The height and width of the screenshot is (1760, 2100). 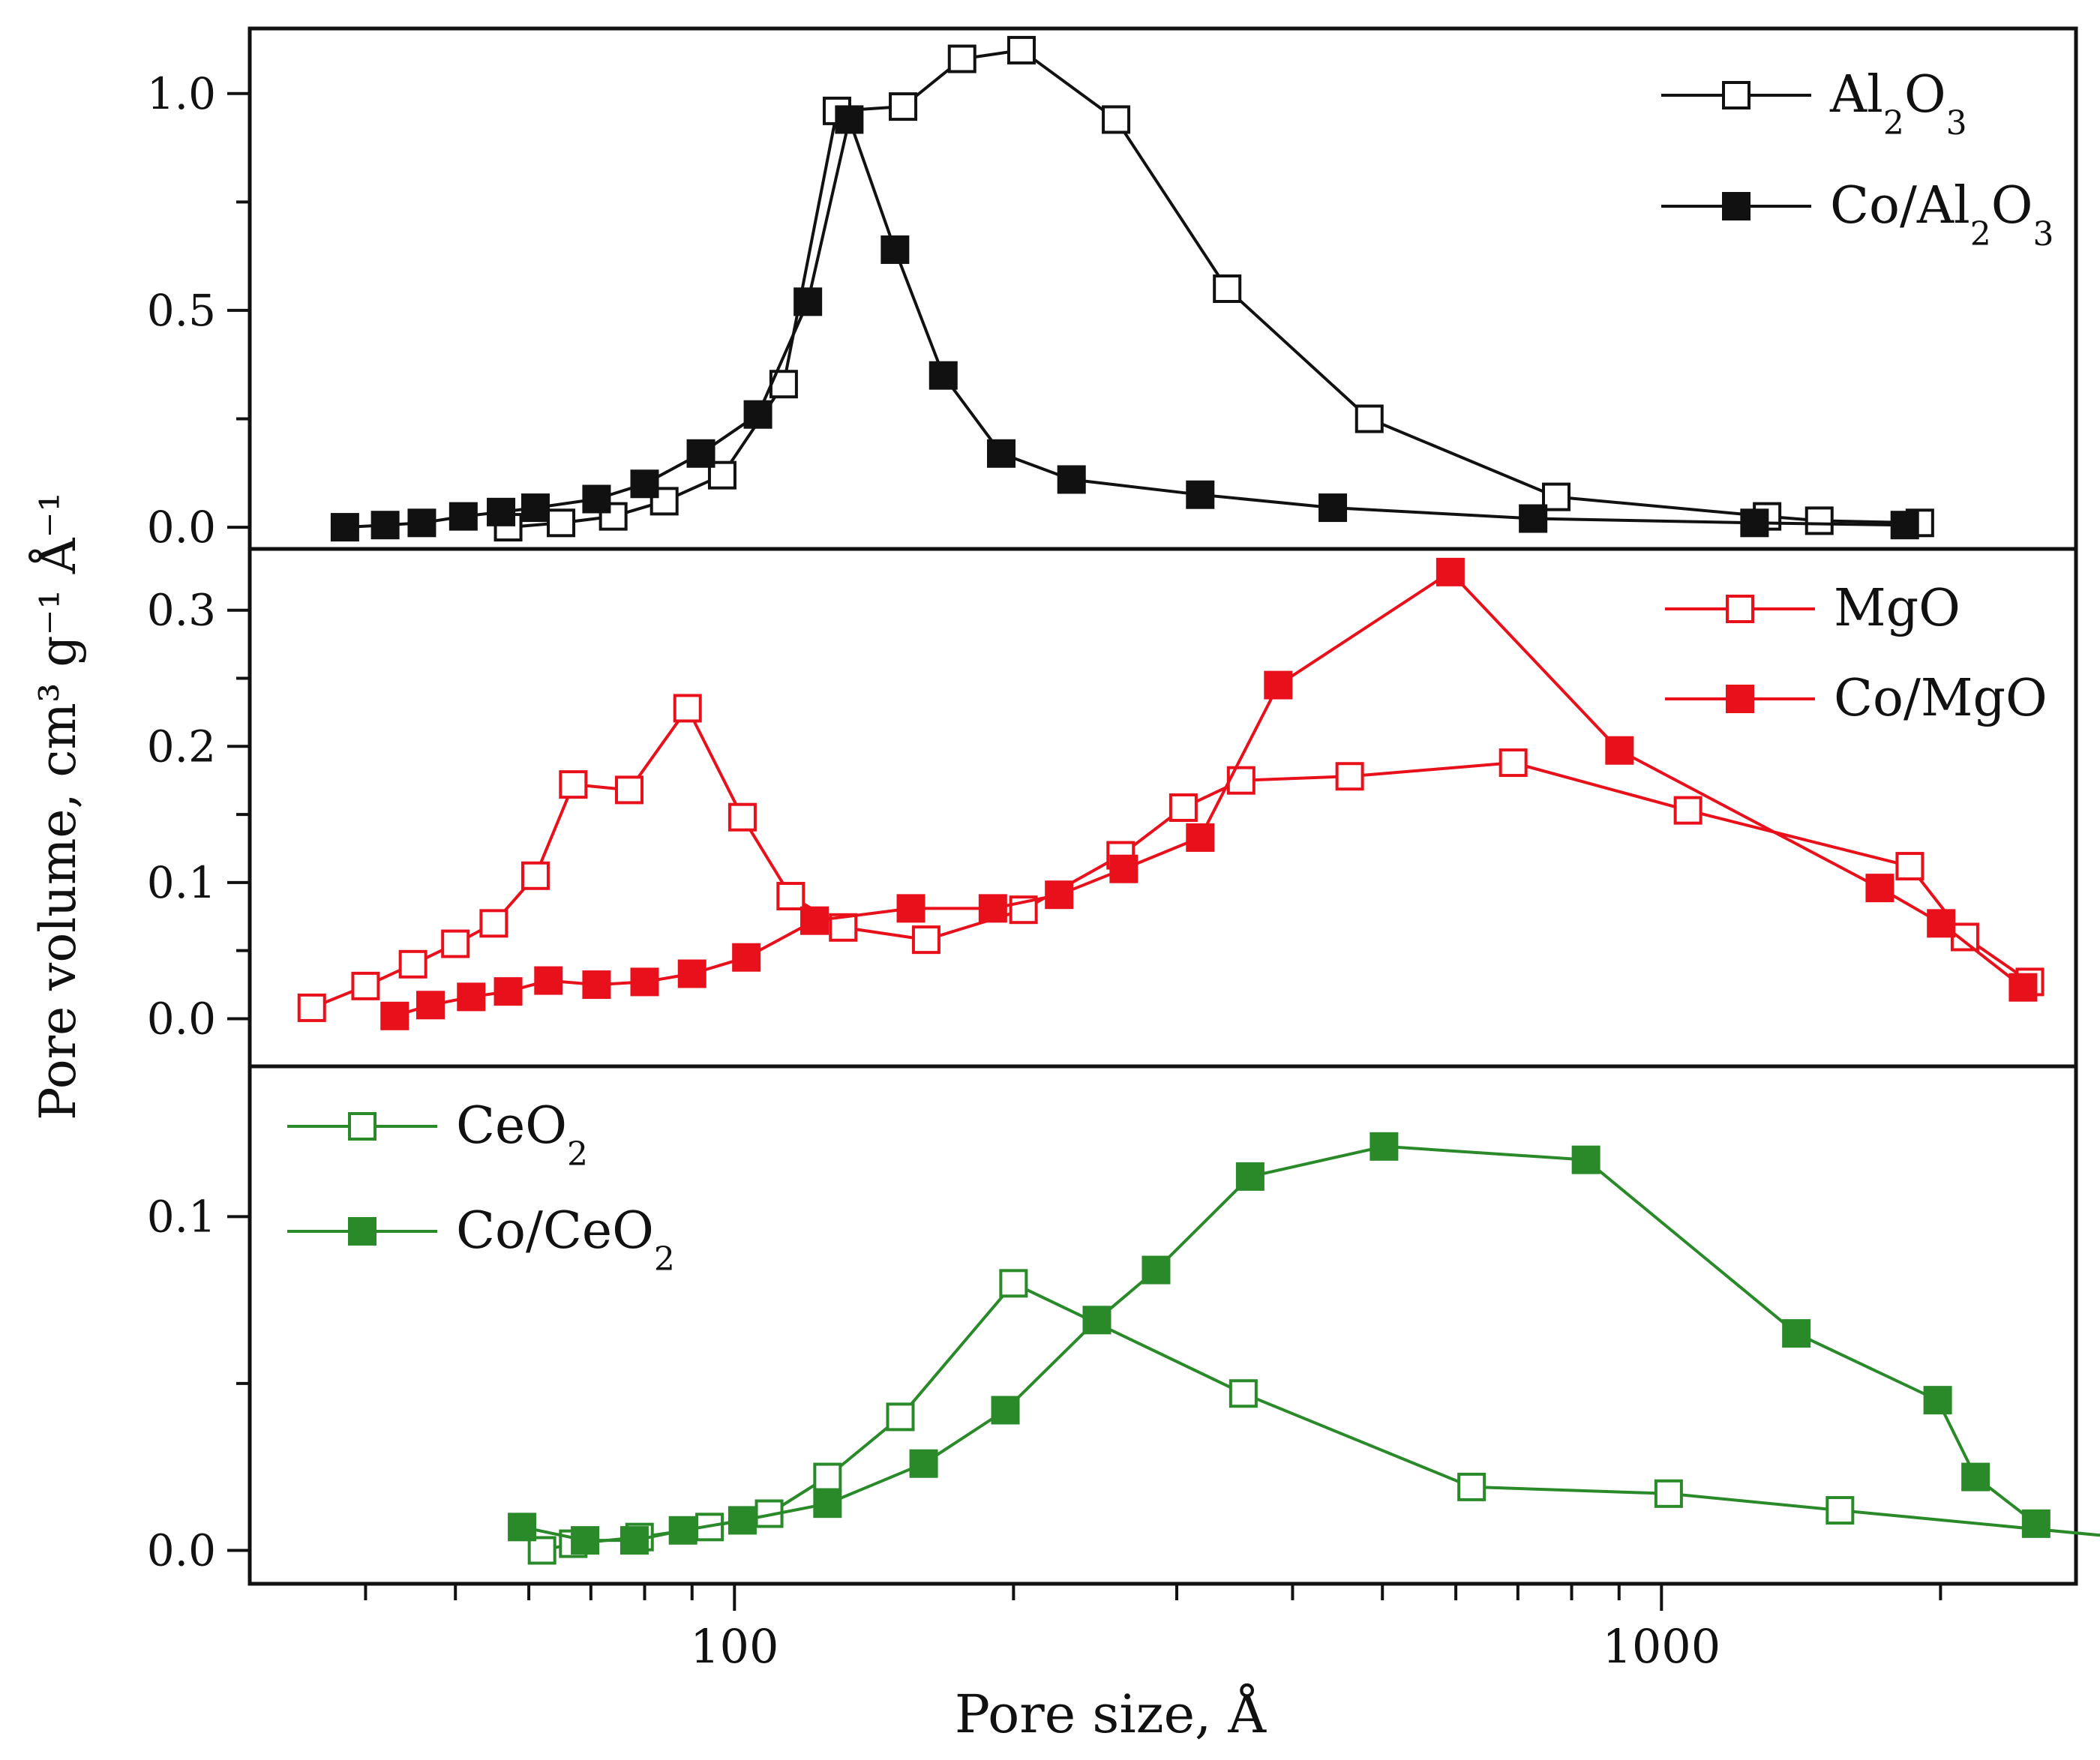 I want to click on legend-label-al2o3-1: Co/Al2O3, so click(x=1942, y=214).